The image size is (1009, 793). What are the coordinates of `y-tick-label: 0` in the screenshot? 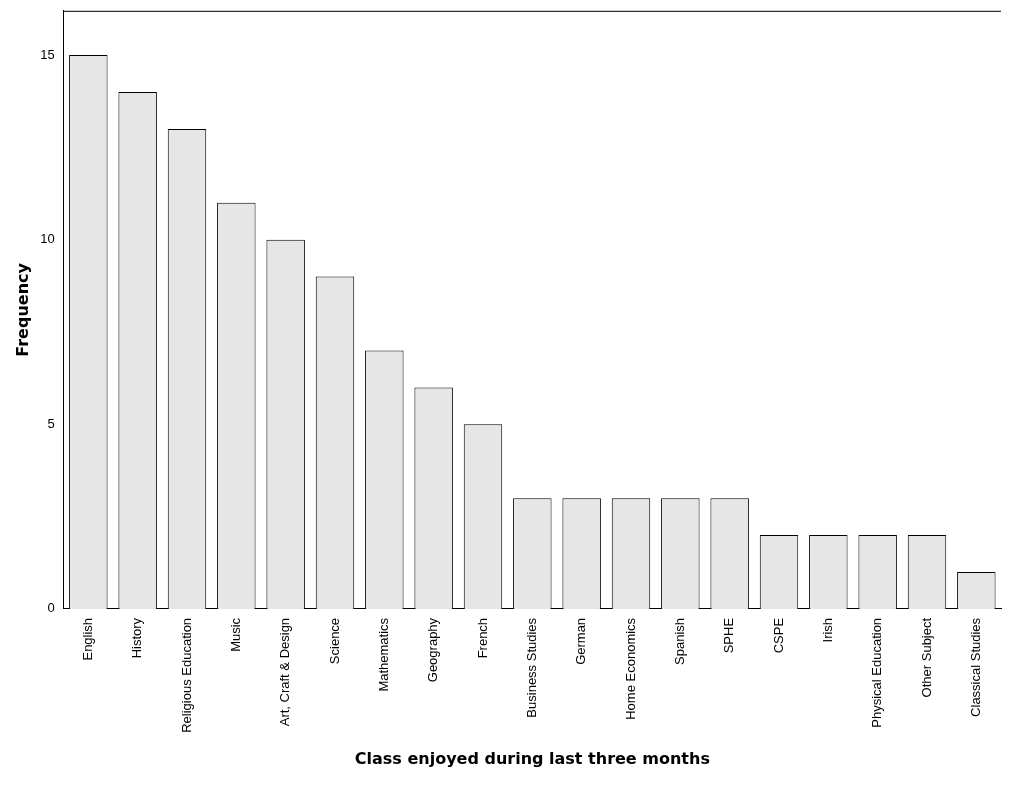 It's located at (51, 608).